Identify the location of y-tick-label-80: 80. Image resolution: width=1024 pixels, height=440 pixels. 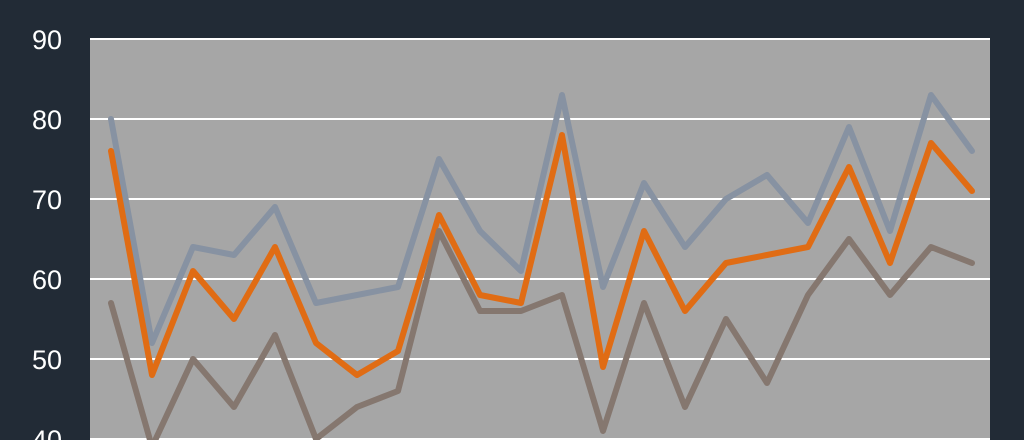
(47, 120).